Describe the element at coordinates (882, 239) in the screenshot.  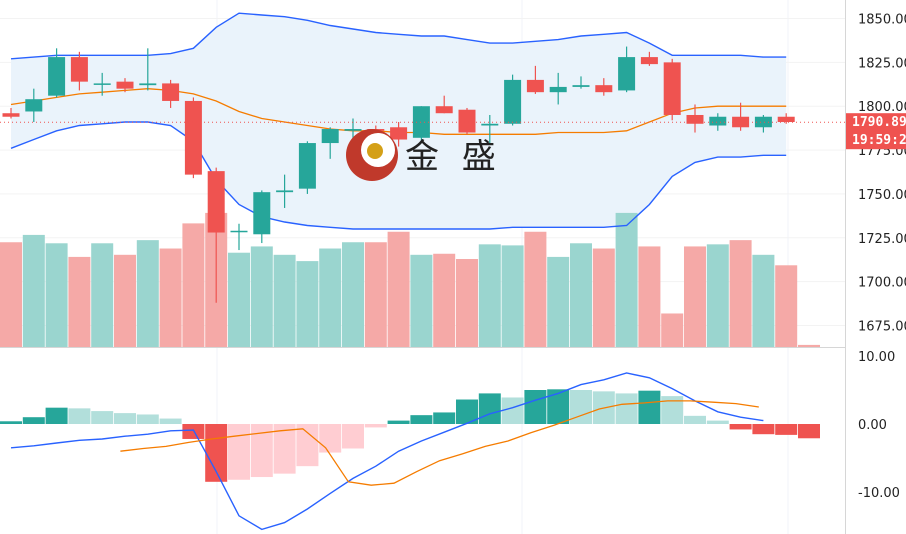
I see `price-tick-label: 1725.00` at that location.